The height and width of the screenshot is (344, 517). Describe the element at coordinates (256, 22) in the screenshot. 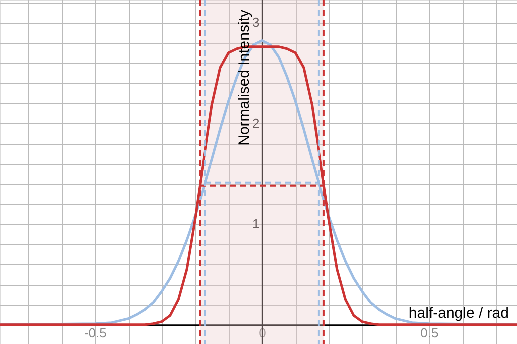

I see `y-tick-label: 3` at that location.